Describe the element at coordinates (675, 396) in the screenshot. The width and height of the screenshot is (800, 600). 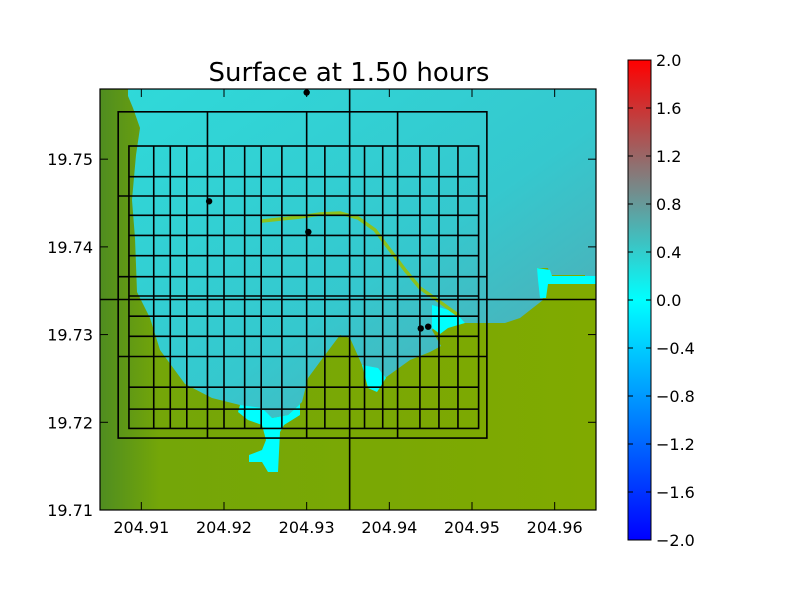
I see `colorbar-tick-label: −0.8` at that location.